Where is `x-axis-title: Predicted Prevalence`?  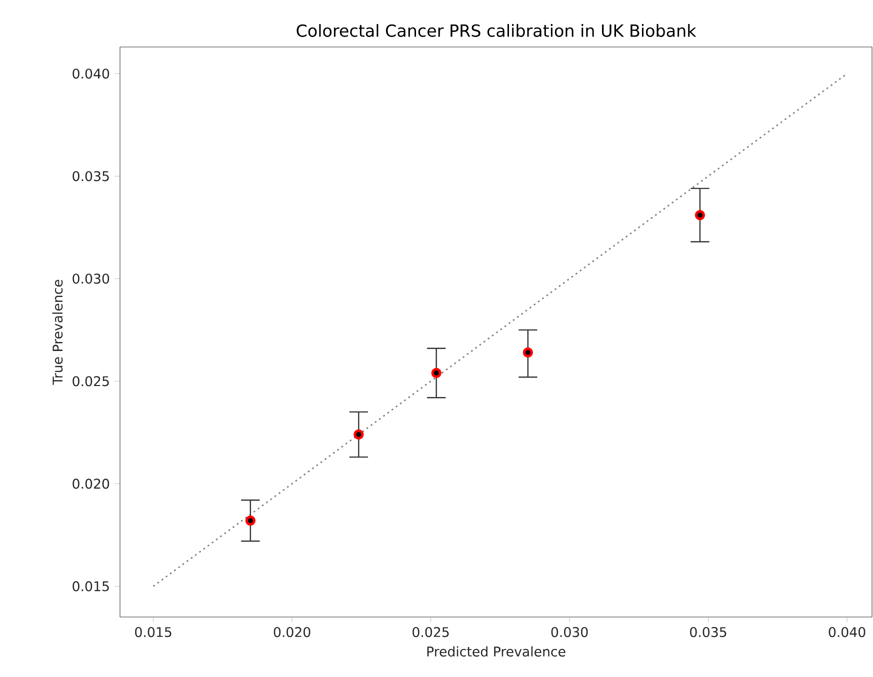 x-axis-title: Predicted Prevalence is located at coordinates (496, 651).